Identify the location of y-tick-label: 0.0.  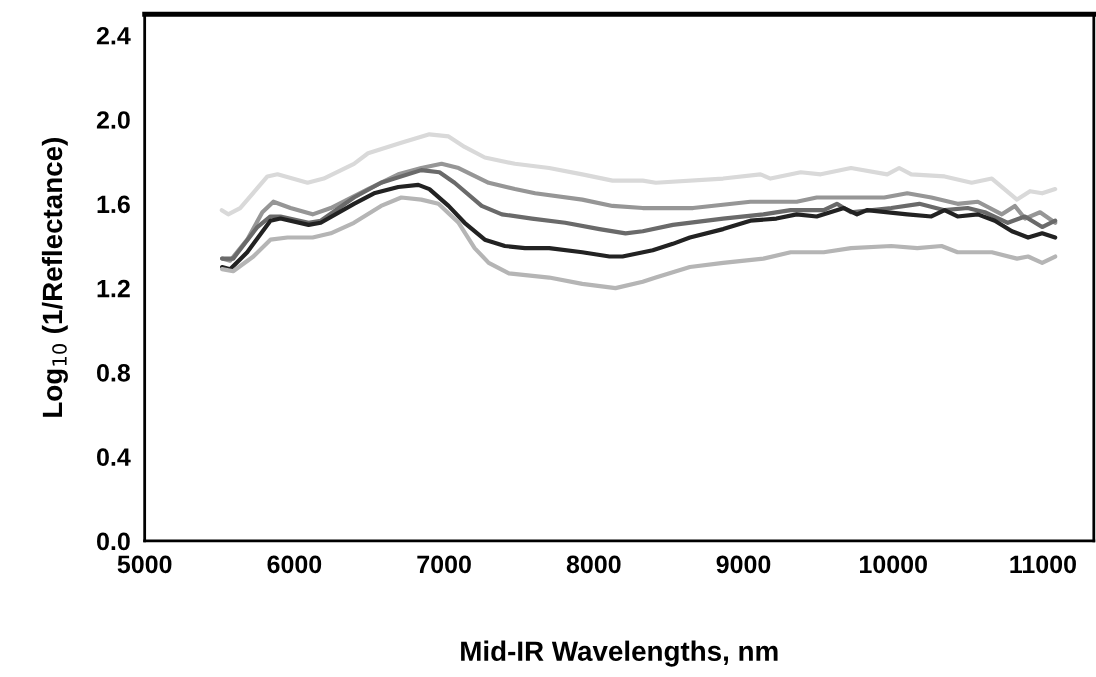
(113, 541).